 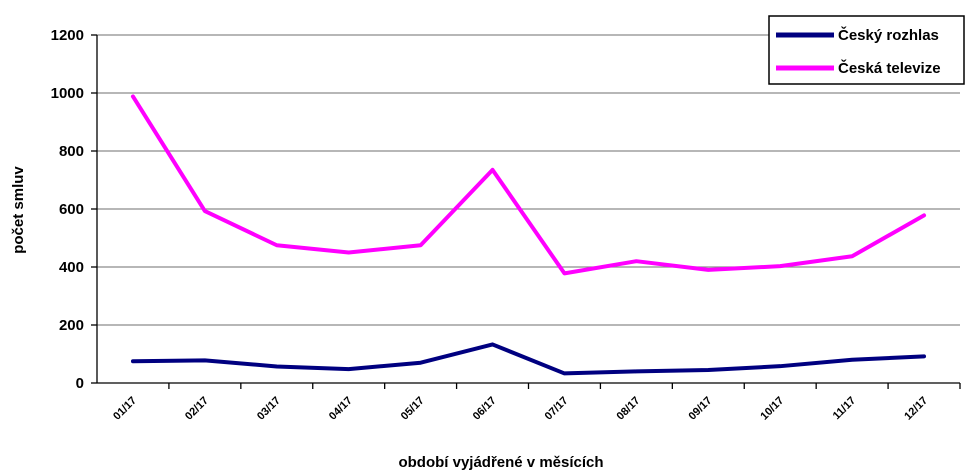 What do you see at coordinates (485, 409) in the screenshot?
I see `x-tick-label: 06/17` at bounding box center [485, 409].